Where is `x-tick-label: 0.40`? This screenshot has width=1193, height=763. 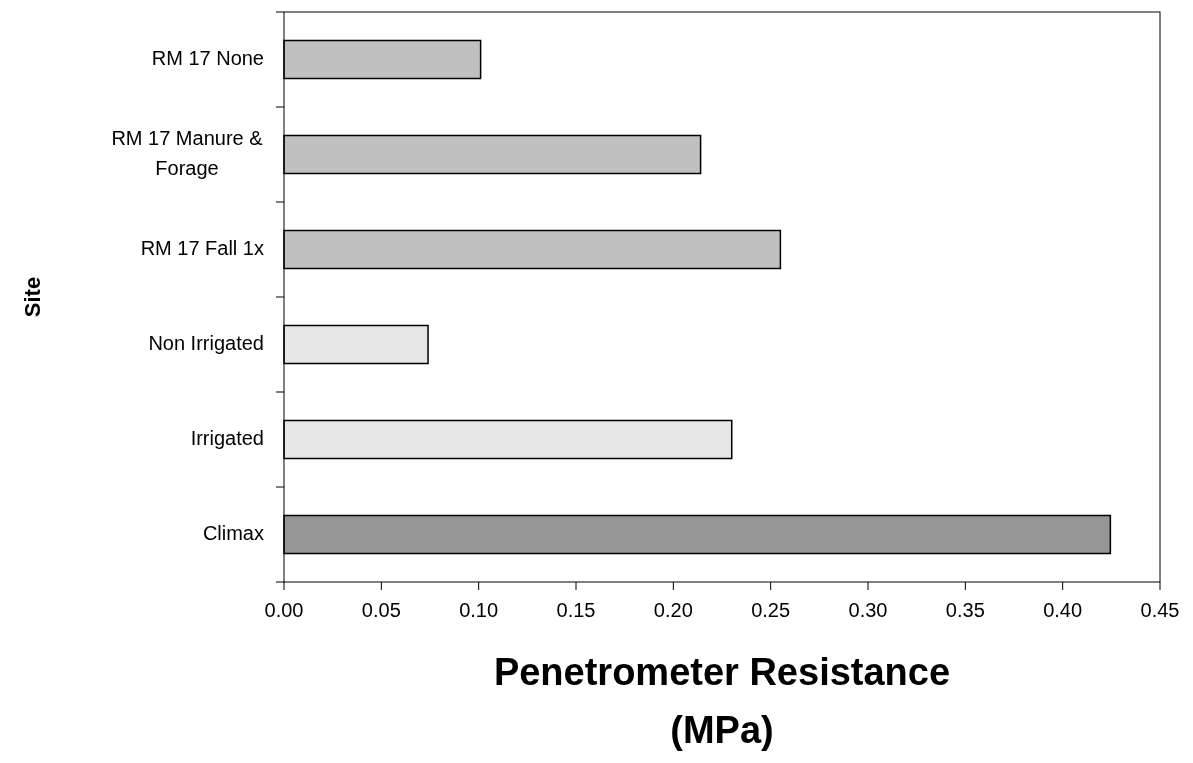 x-tick-label: 0.40 is located at coordinates (1063, 610).